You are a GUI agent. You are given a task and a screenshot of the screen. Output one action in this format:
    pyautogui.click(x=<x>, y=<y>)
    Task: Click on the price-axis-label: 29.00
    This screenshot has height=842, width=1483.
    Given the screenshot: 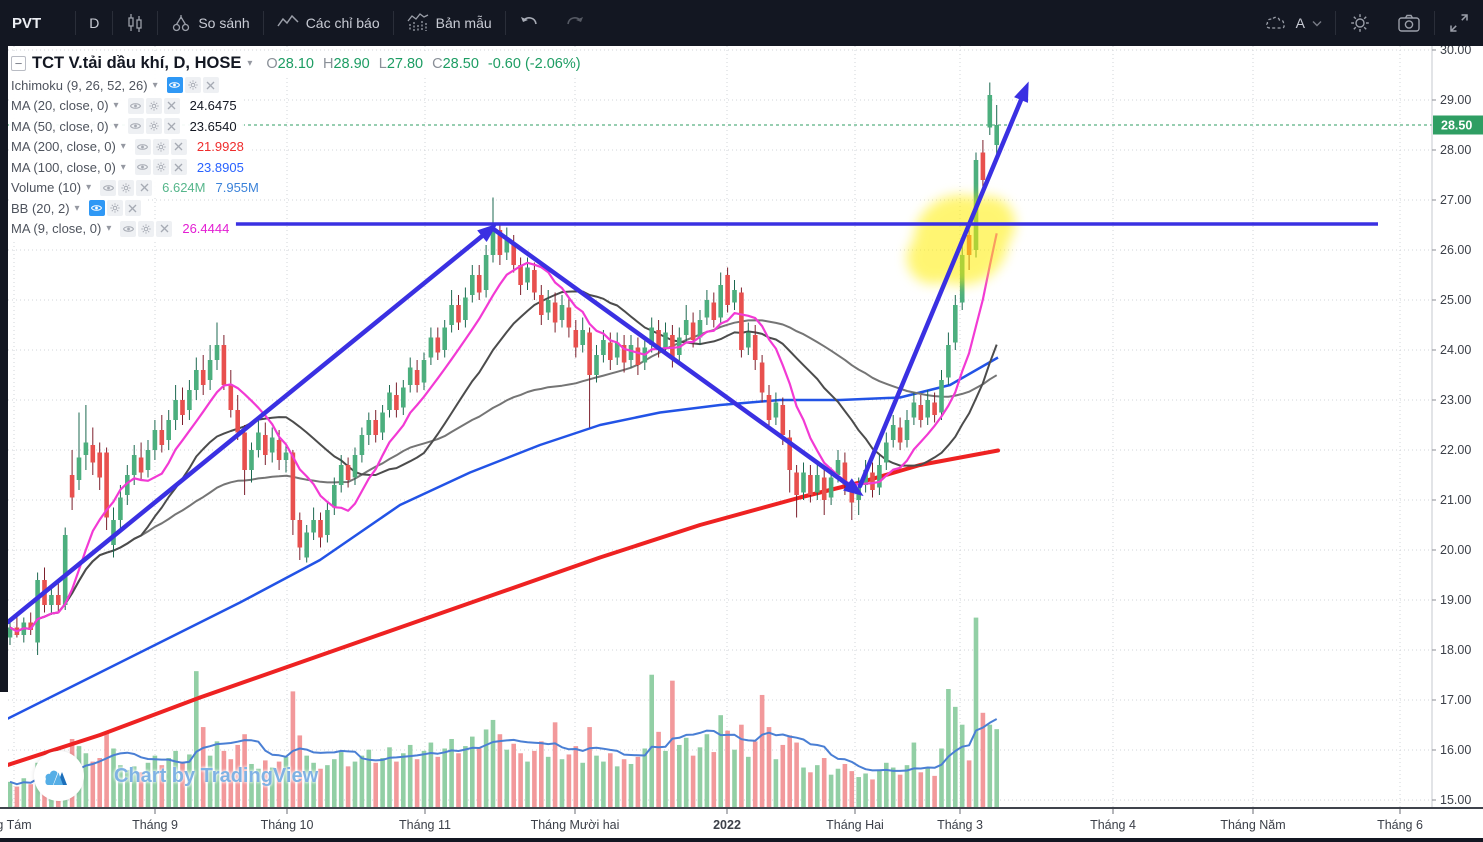 What is the action you would take?
    pyautogui.click(x=1455, y=100)
    